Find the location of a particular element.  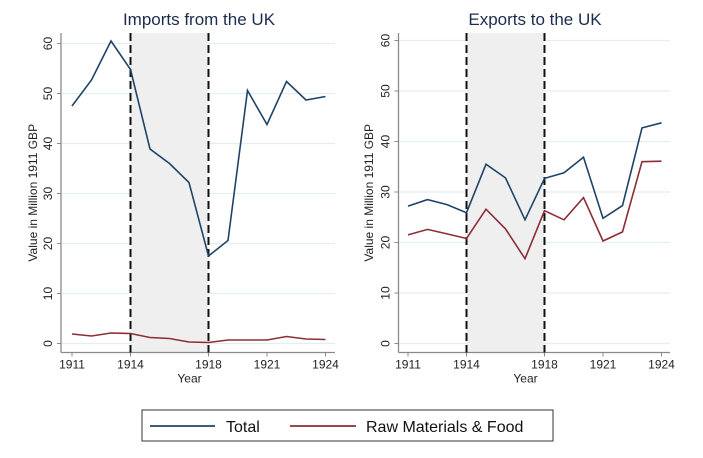

legend-label-total: Total is located at coordinates (243, 427).